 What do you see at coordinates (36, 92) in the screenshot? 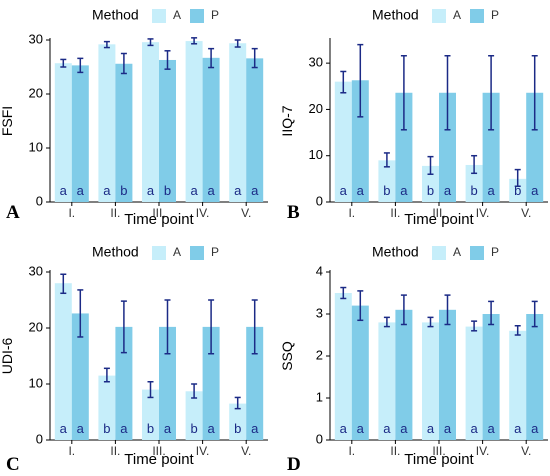
I see `y-tick-label: 20` at bounding box center [36, 92].